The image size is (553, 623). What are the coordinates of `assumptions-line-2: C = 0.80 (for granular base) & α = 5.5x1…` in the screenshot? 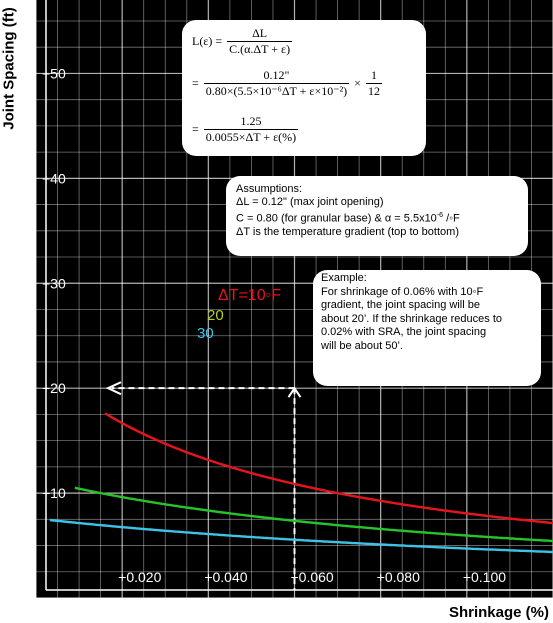 It's located at (382, 217).